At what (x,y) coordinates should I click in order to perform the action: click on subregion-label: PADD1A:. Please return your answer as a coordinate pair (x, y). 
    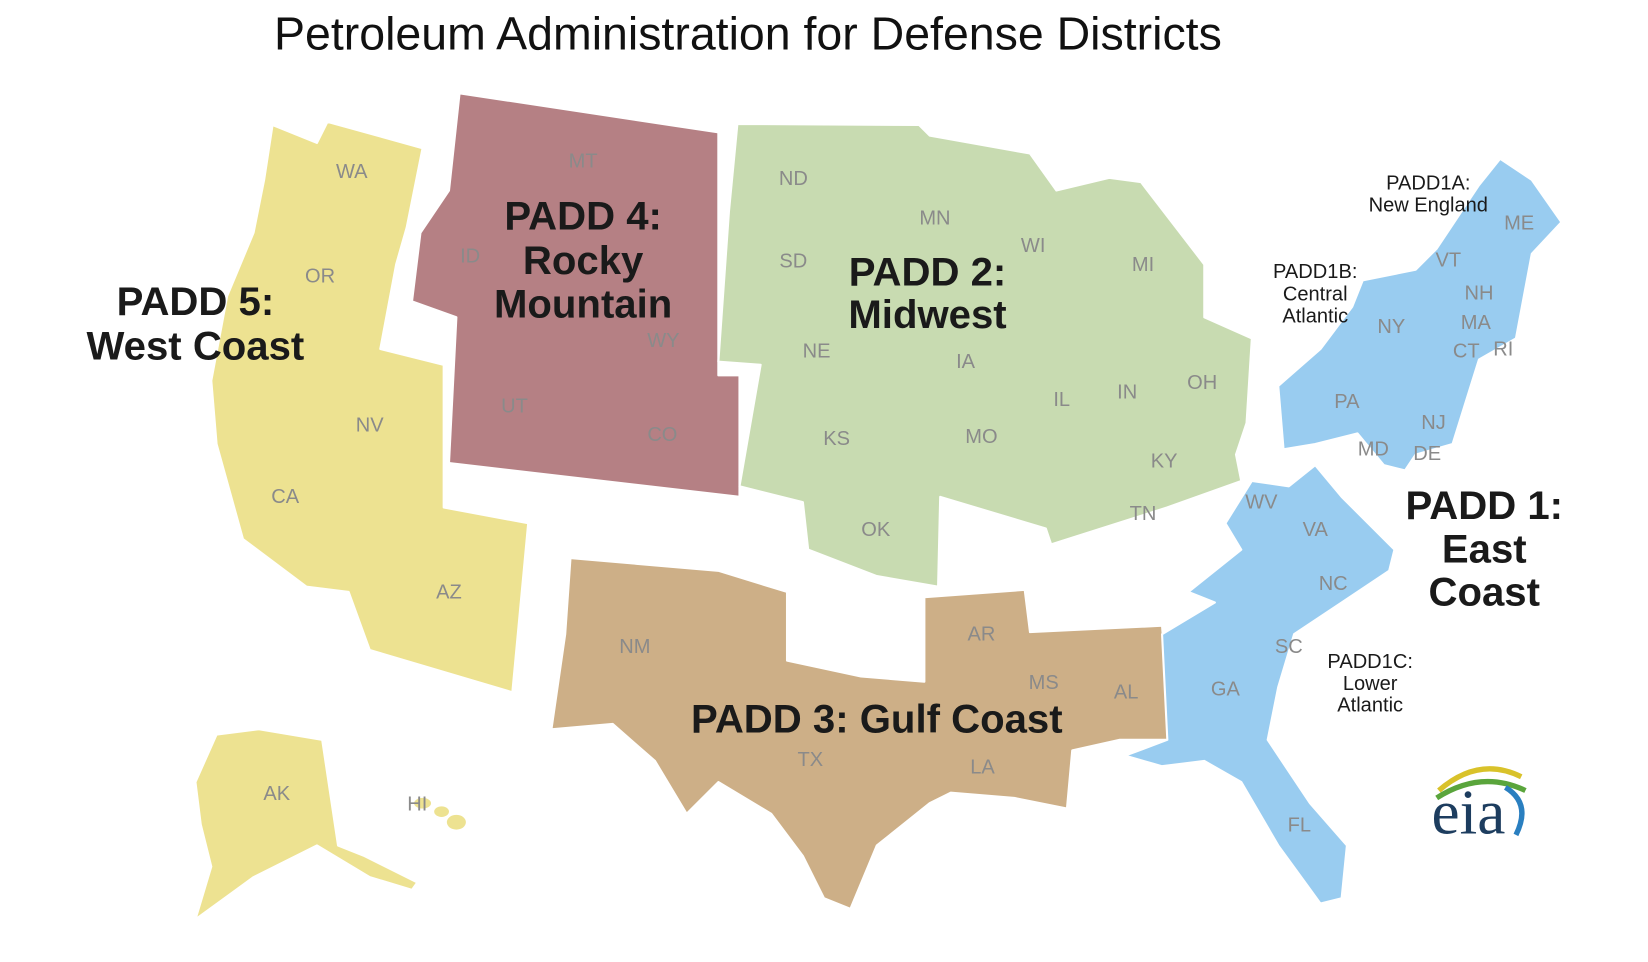
    Looking at the image, I should click on (1428, 183).